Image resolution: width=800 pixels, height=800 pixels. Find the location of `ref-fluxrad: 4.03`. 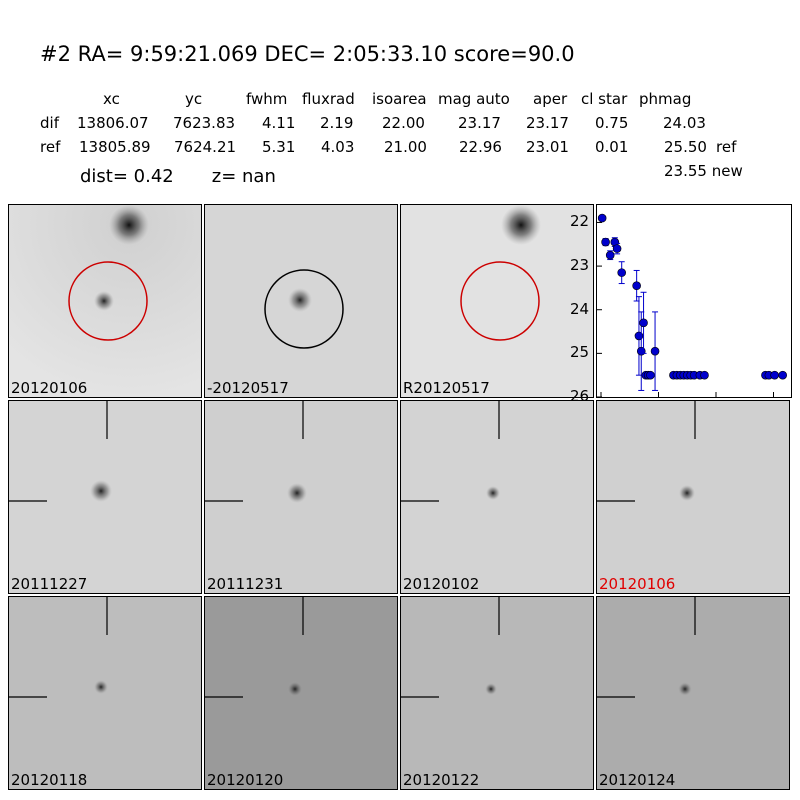

ref-fluxrad: 4.03 is located at coordinates (338, 147).